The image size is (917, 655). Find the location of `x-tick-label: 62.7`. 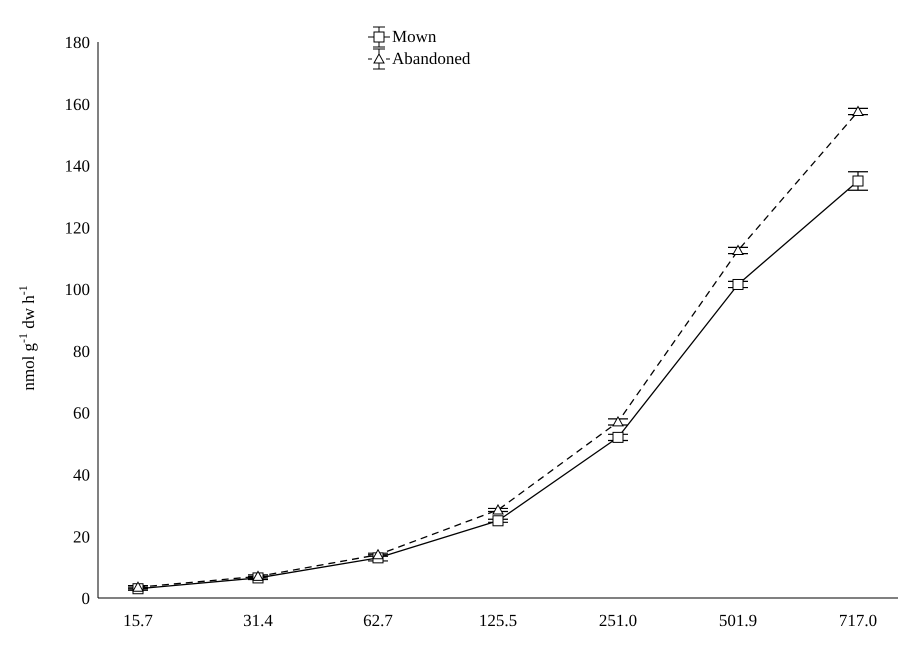

x-tick-label: 62.7 is located at coordinates (378, 620).